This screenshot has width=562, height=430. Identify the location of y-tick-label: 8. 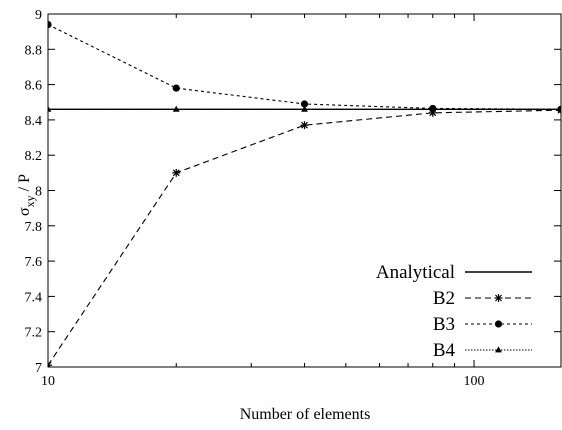
(38, 192).